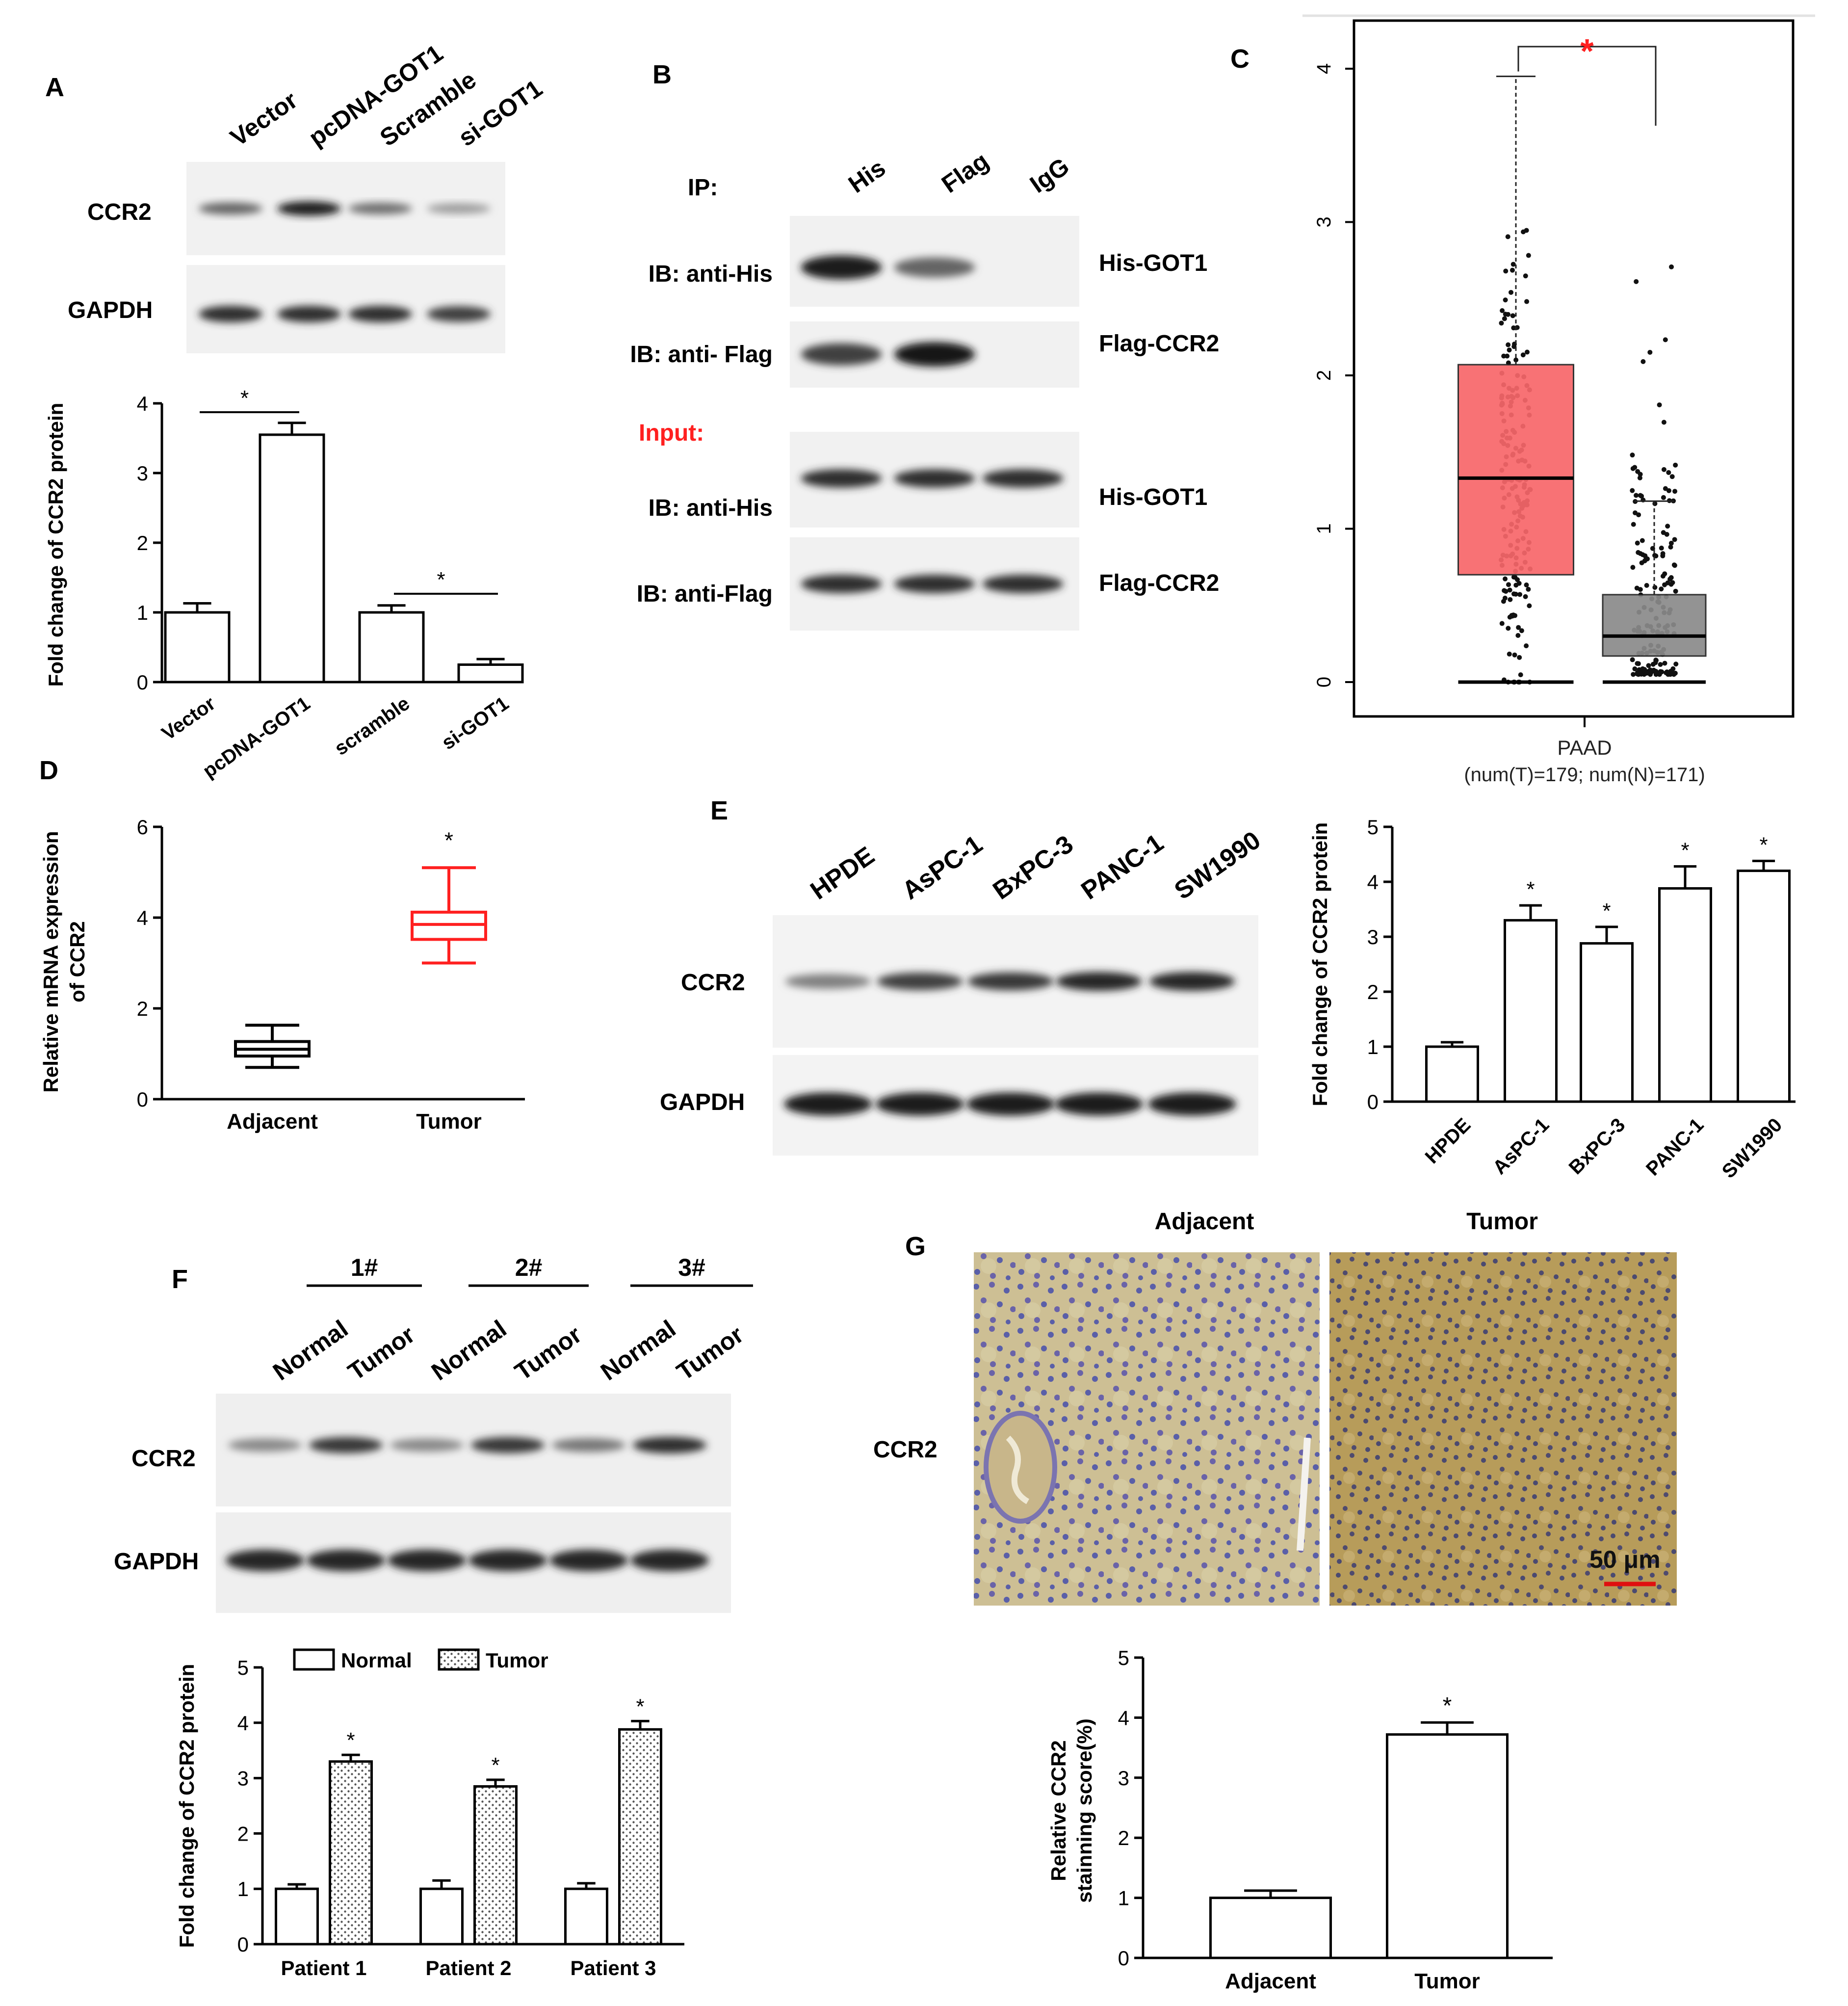 Image resolution: width=1848 pixels, height=2006 pixels. Describe the element at coordinates (243, 1723) in the screenshot. I see `f-axis-ytick-label-4: 4` at that location.